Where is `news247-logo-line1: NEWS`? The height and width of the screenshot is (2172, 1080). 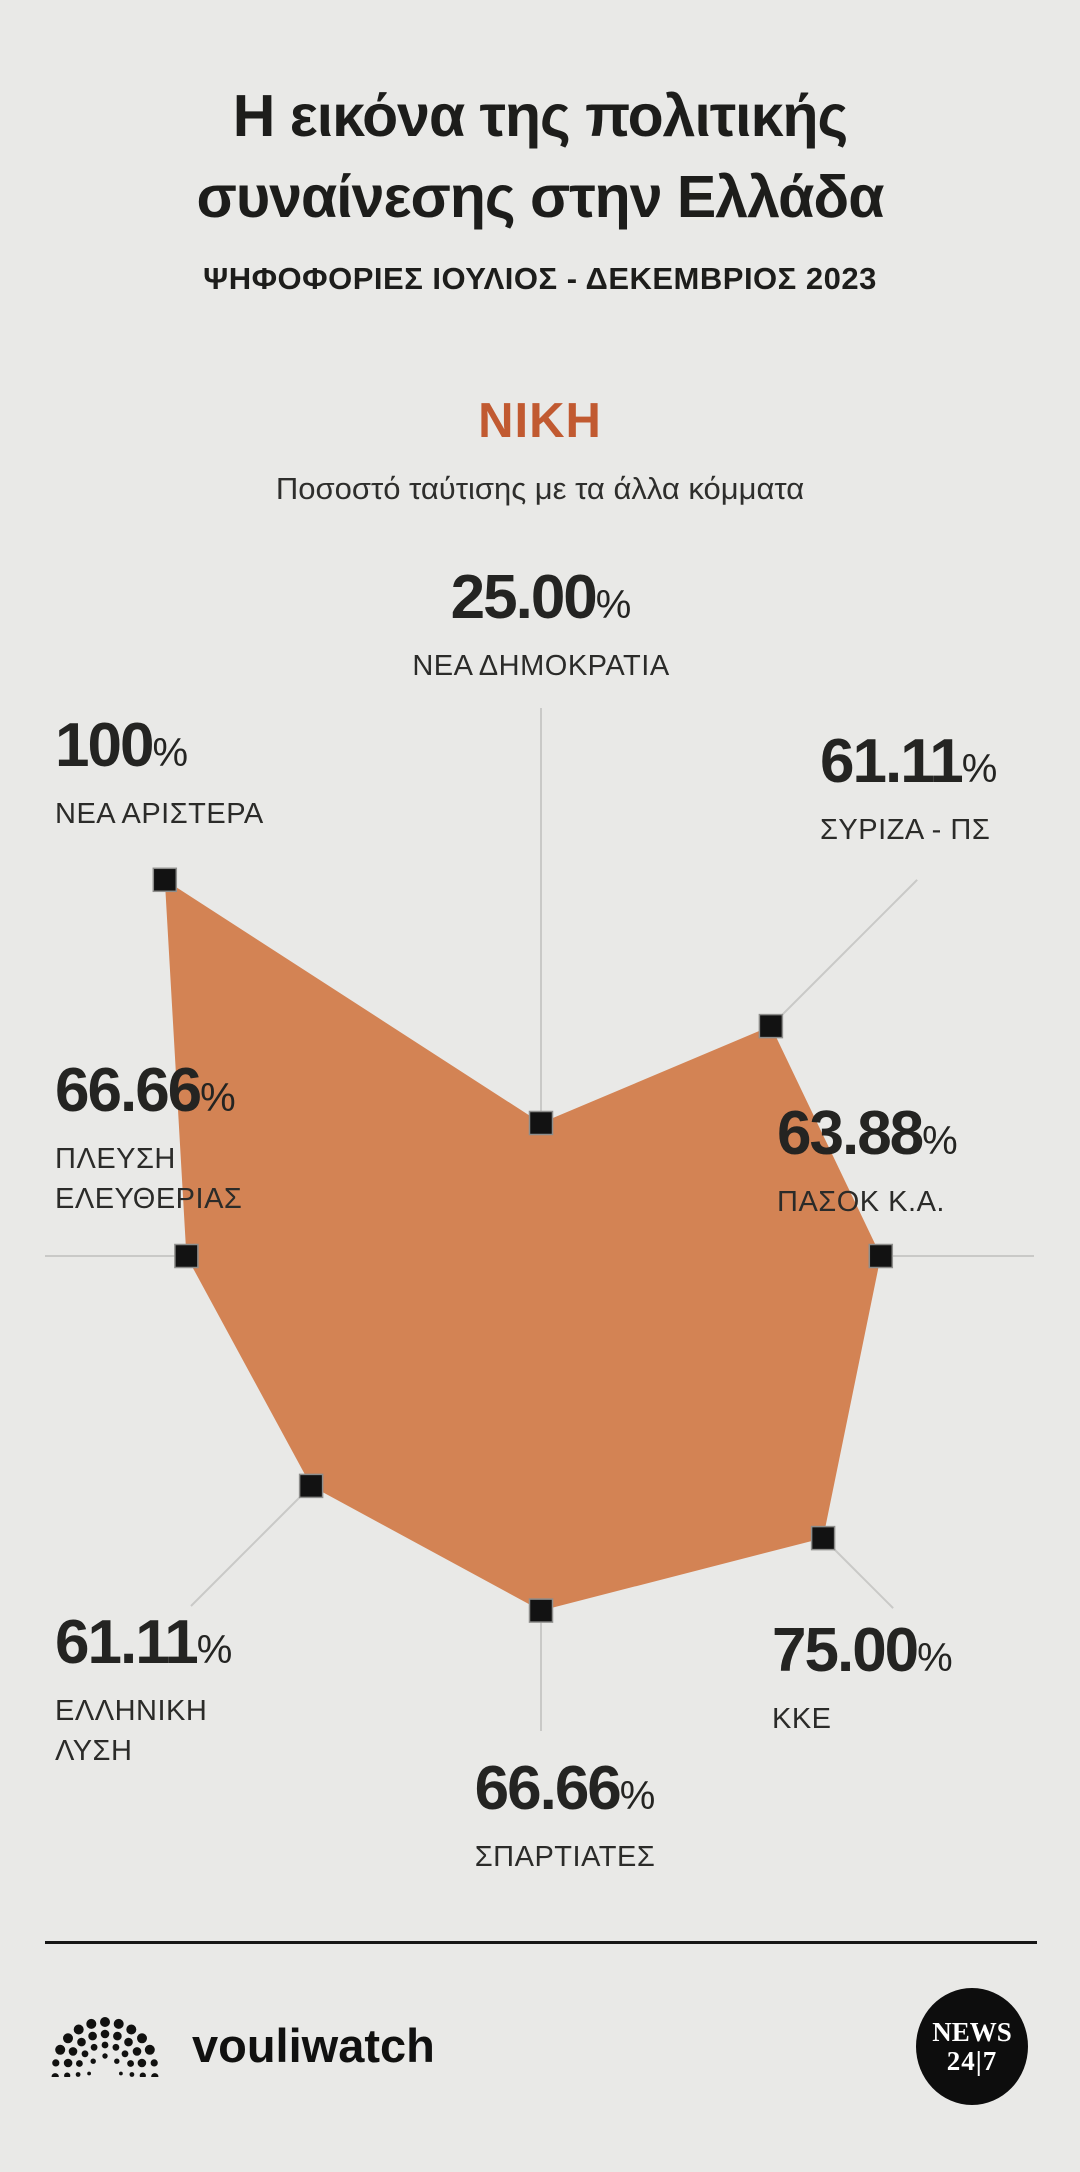 news247-logo-line1: NEWS is located at coordinates (972, 2031).